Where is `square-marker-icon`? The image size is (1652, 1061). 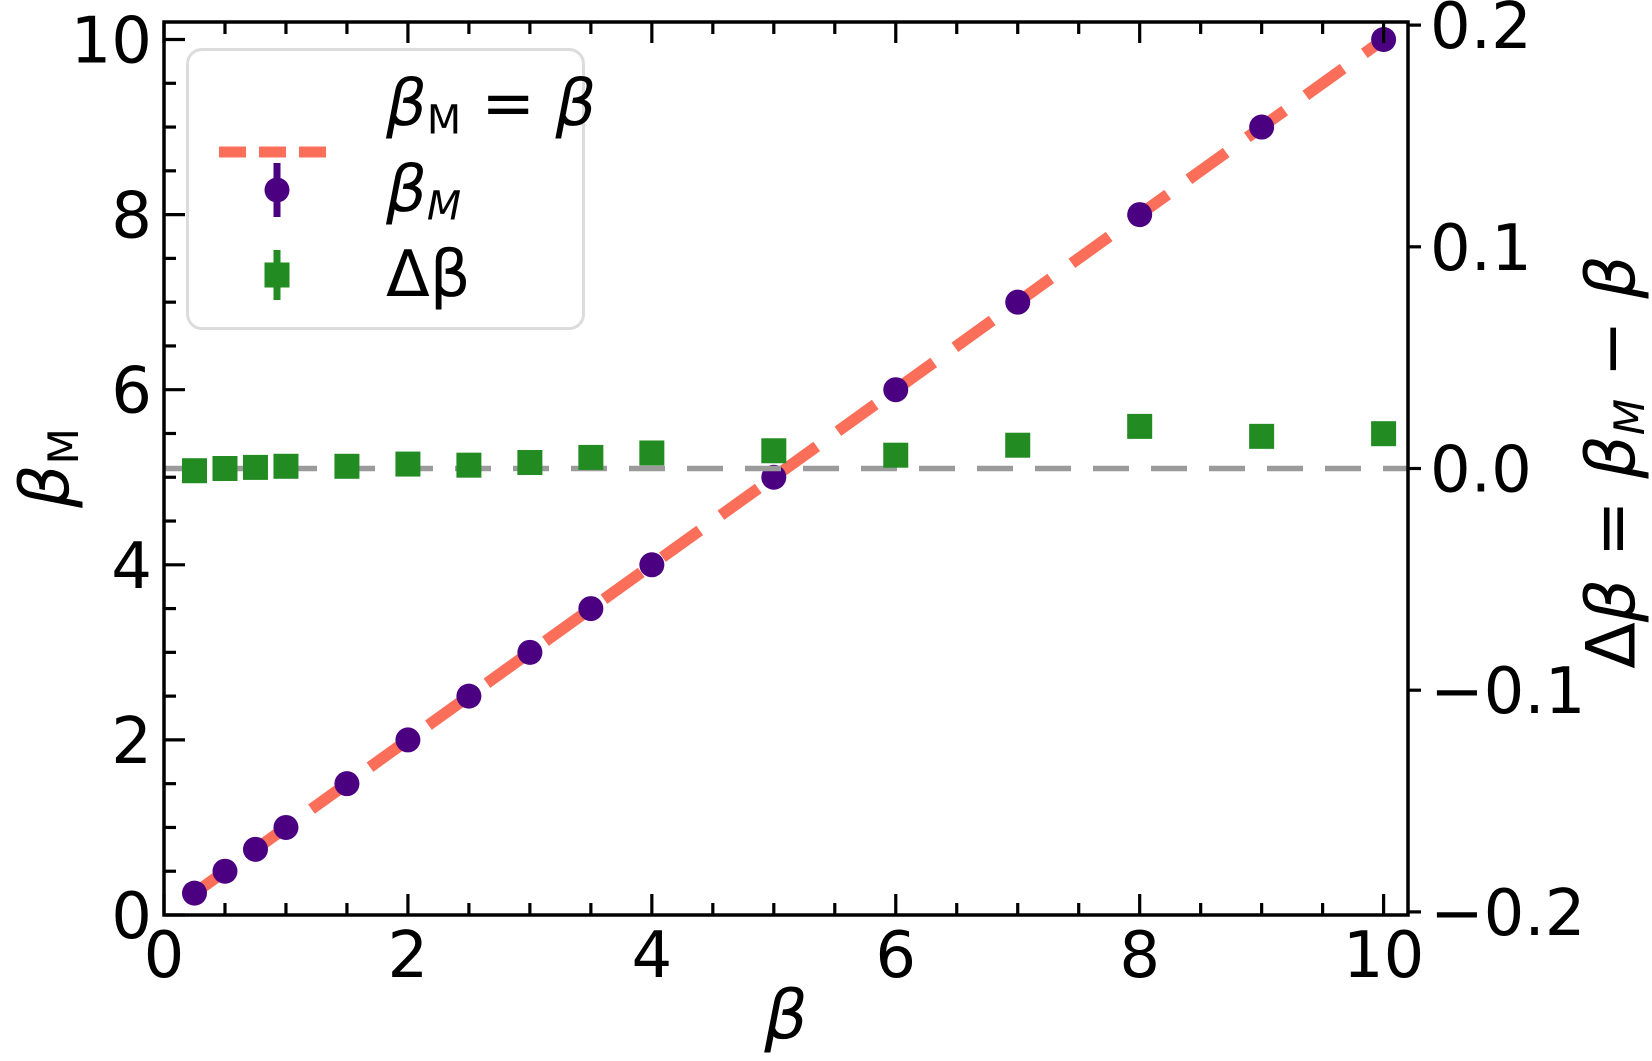 square-marker-icon is located at coordinates (277, 275).